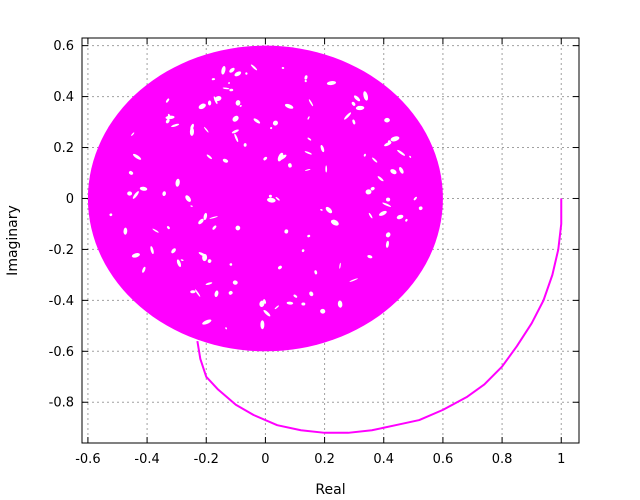 The height and width of the screenshot is (500, 640). What do you see at coordinates (61, 352) in the screenshot?
I see `y-tick-label: -0.6` at bounding box center [61, 352].